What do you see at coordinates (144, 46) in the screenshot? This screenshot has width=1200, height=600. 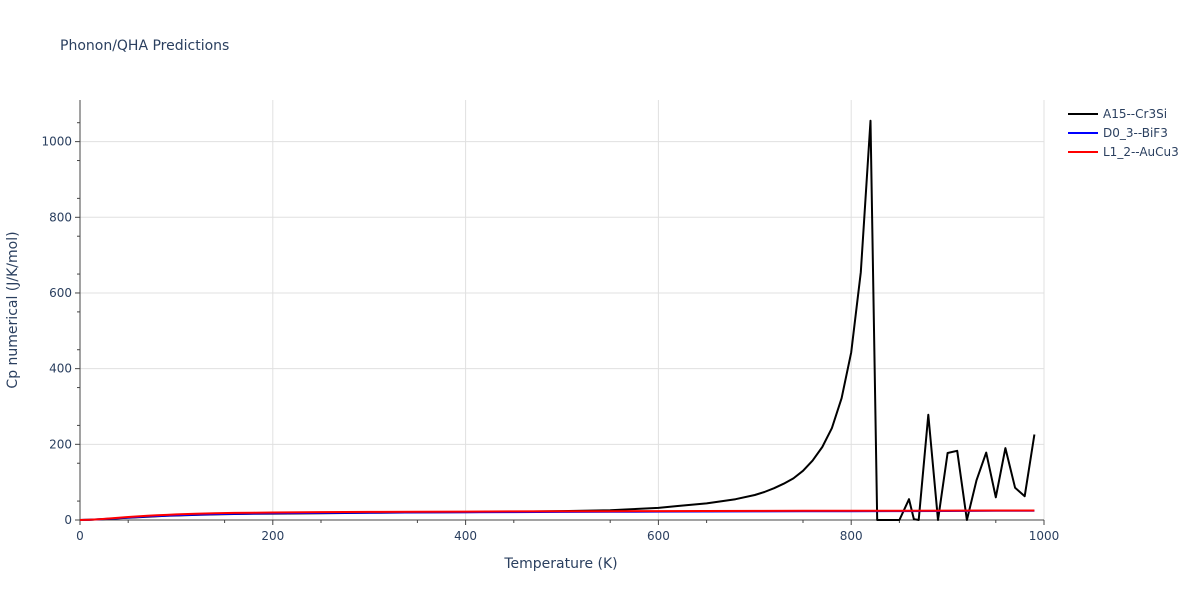 I see `chart-title: Phonon/QHA Predictions` at bounding box center [144, 46].